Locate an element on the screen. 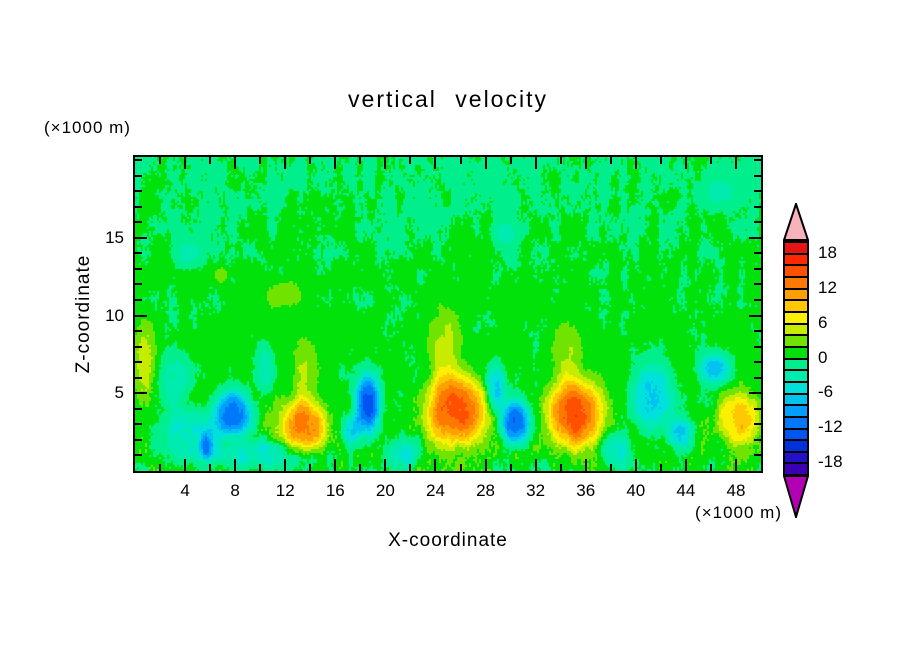 The height and width of the screenshot is (654, 904). colorbar-tick-label: 18 is located at coordinates (827, 252).